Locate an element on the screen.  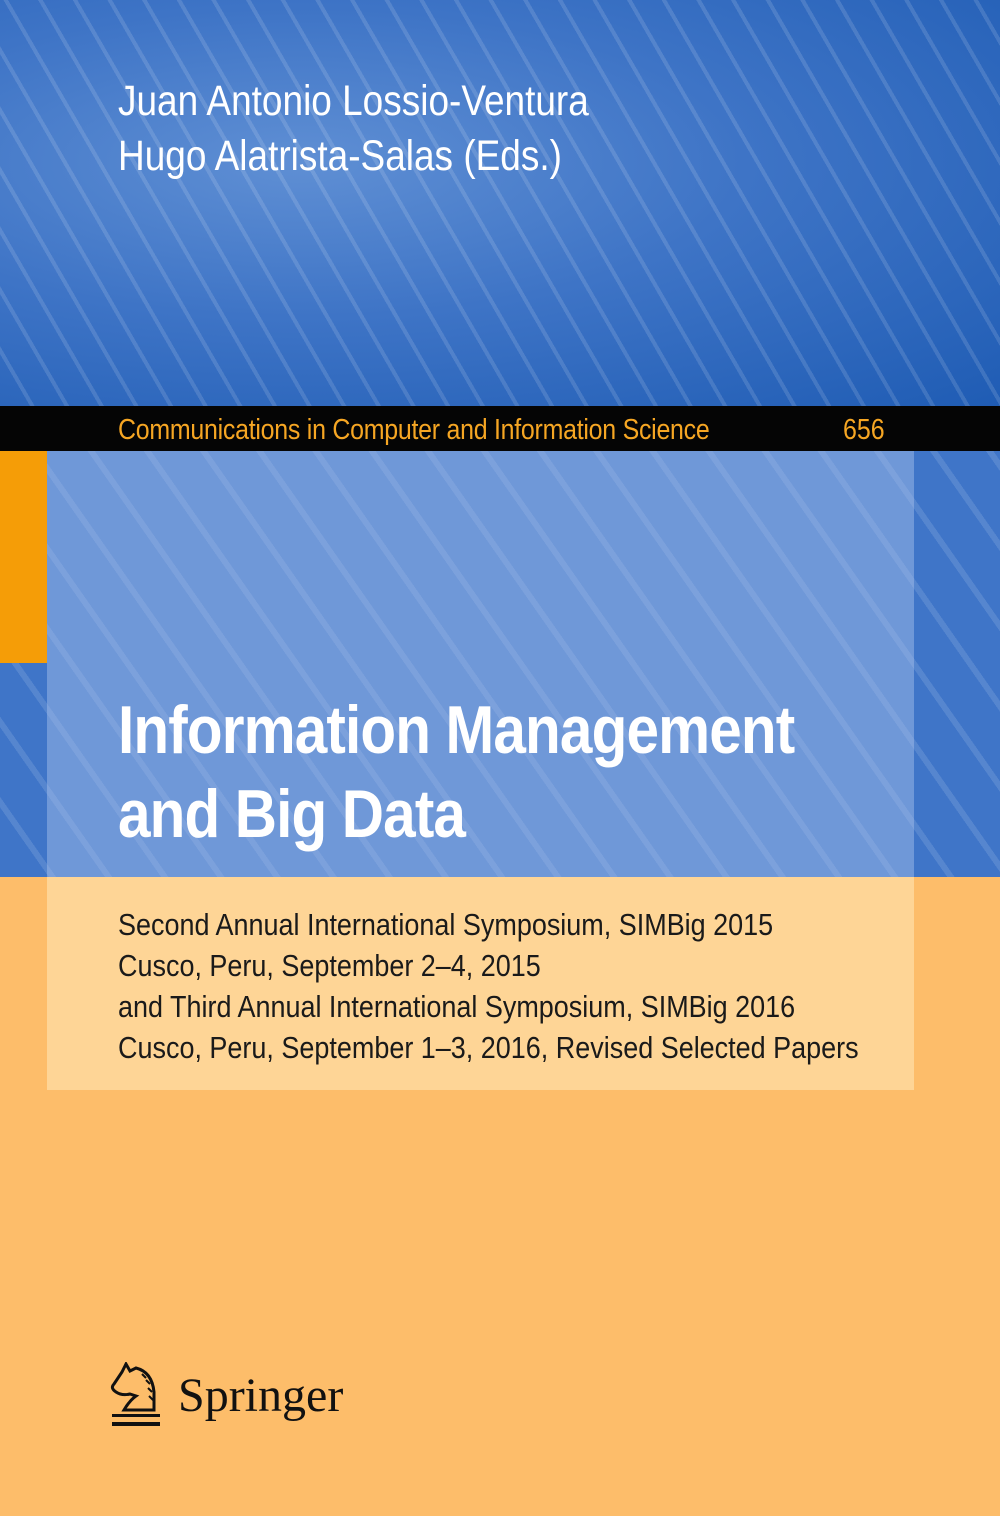
publisher-logo: Springer is located at coordinates (225, 1395).